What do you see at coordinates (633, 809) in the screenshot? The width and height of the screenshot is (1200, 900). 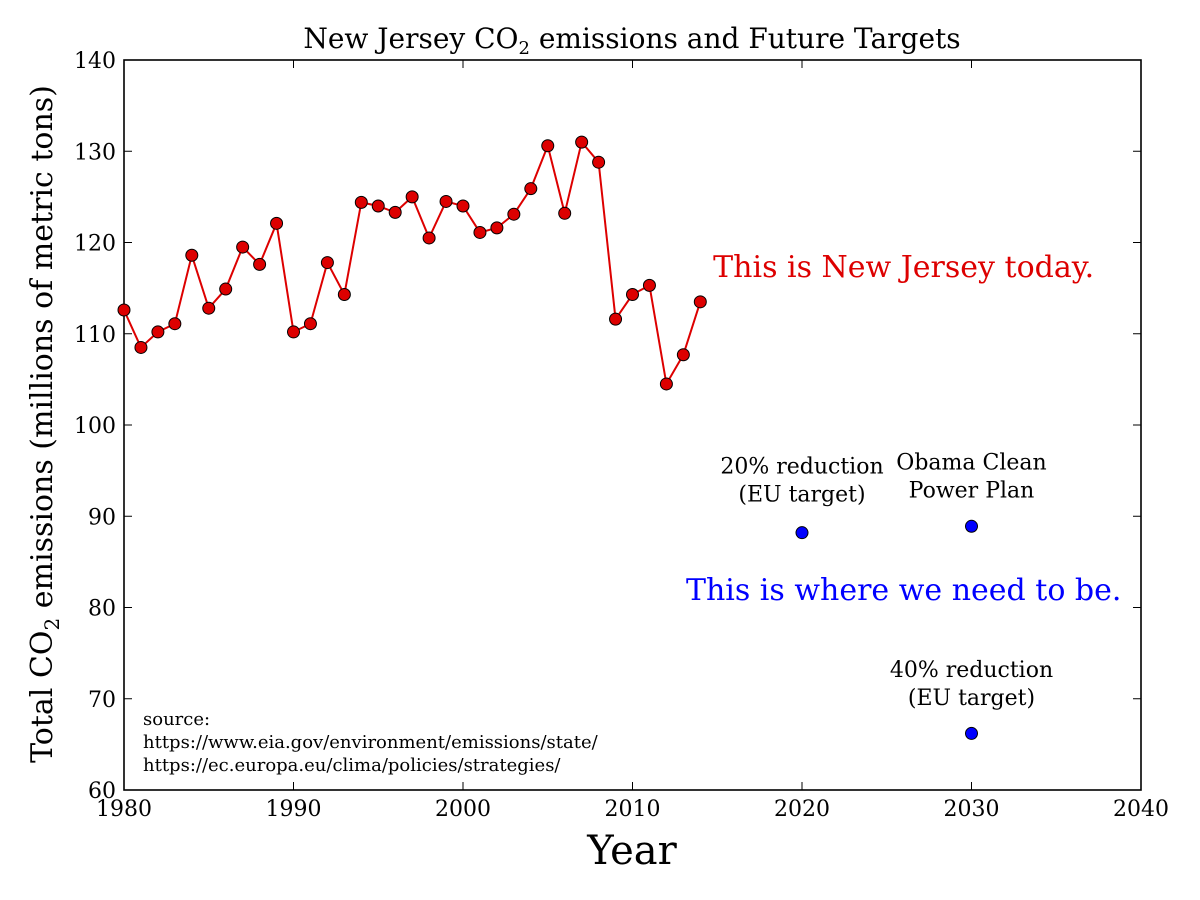 I see `x-tick-label: 2010` at bounding box center [633, 809].